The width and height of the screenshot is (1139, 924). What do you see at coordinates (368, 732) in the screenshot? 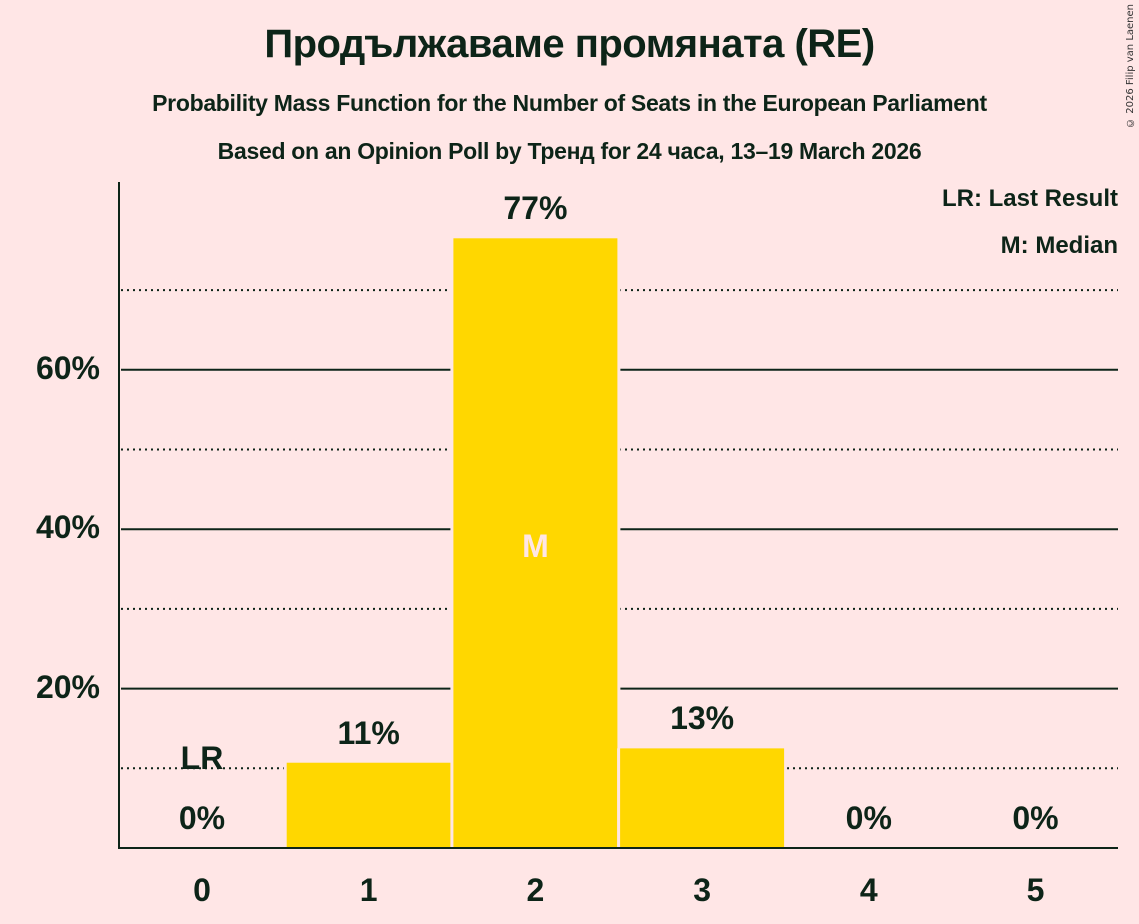
I see `bar-value-label: 11%` at bounding box center [368, 732].